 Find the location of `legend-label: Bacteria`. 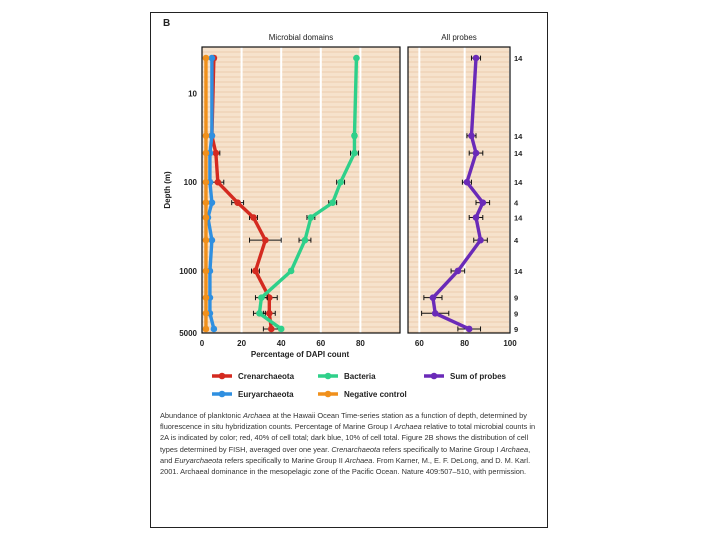

legend-label: Bacteria is located at coordinates (360, 376).